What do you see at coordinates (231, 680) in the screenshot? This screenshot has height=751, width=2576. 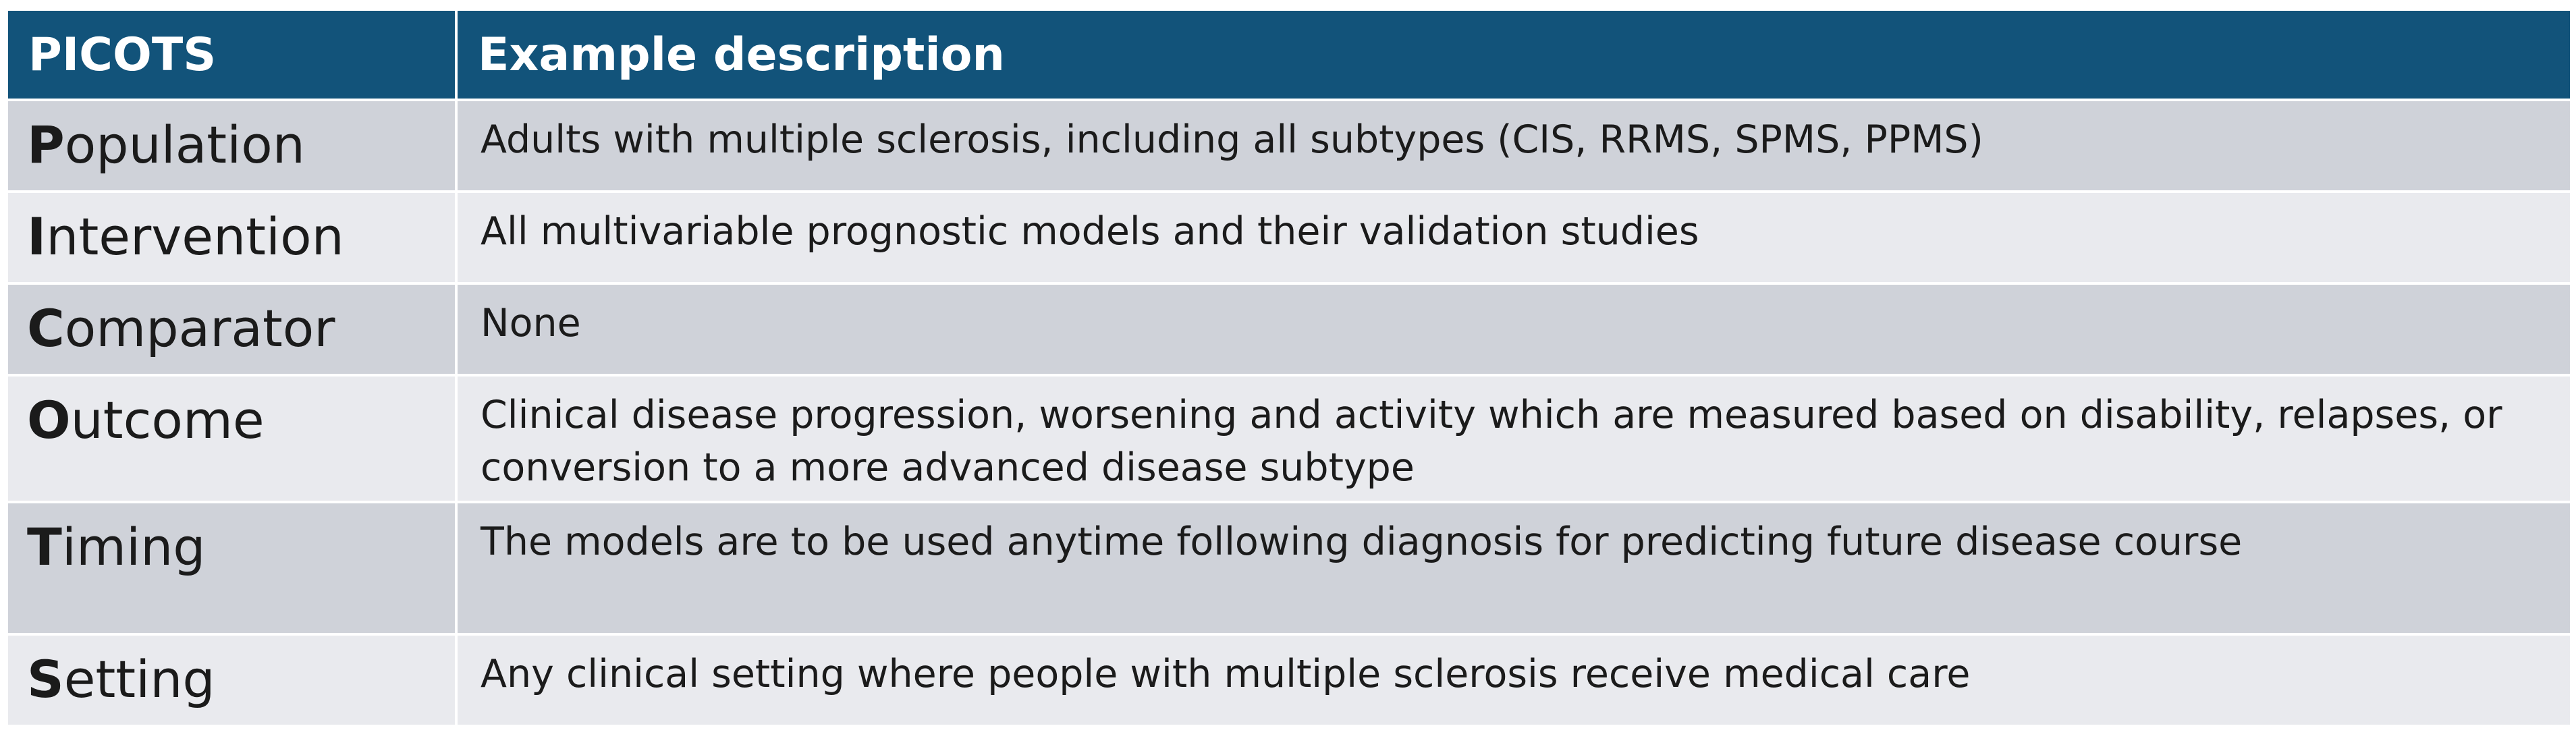 I see `row-label-setting: Setting` at bounding box center [231, 680].